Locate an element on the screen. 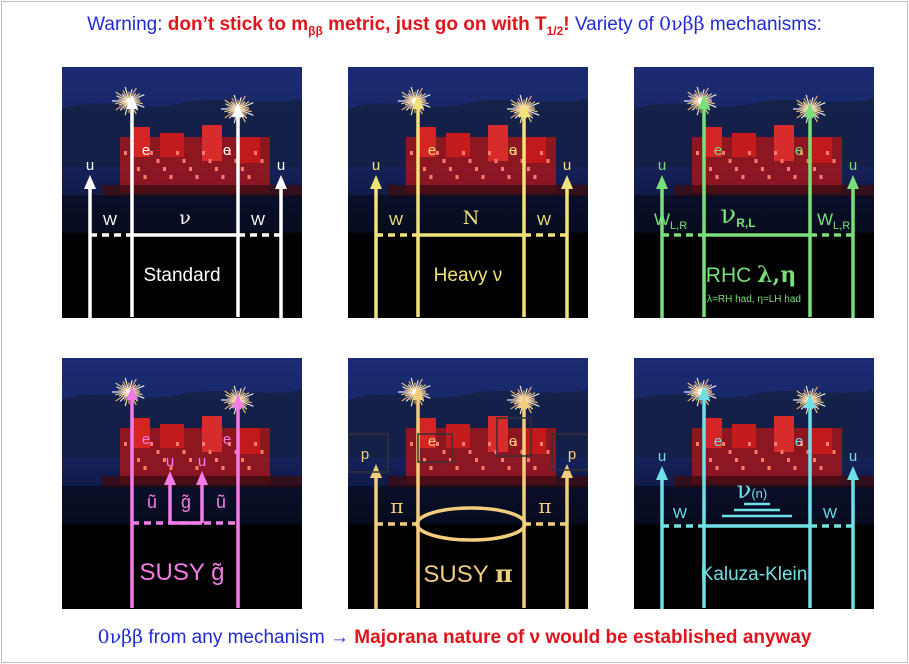 This screenshot has height=664, width=909. pion-left-label: π is located at coordinates (396, 506).